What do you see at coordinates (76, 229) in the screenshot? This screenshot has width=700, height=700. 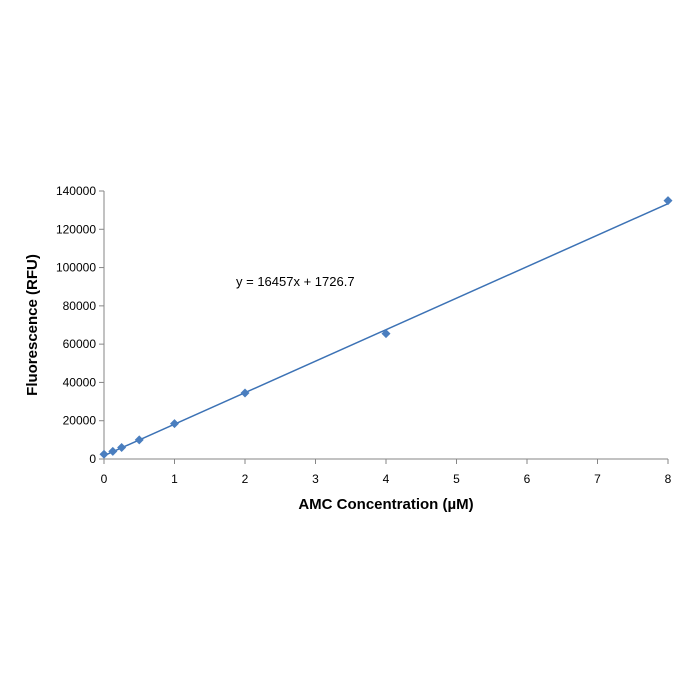 I see `y-tick-label: 120000` at bounding box center [76, 229].